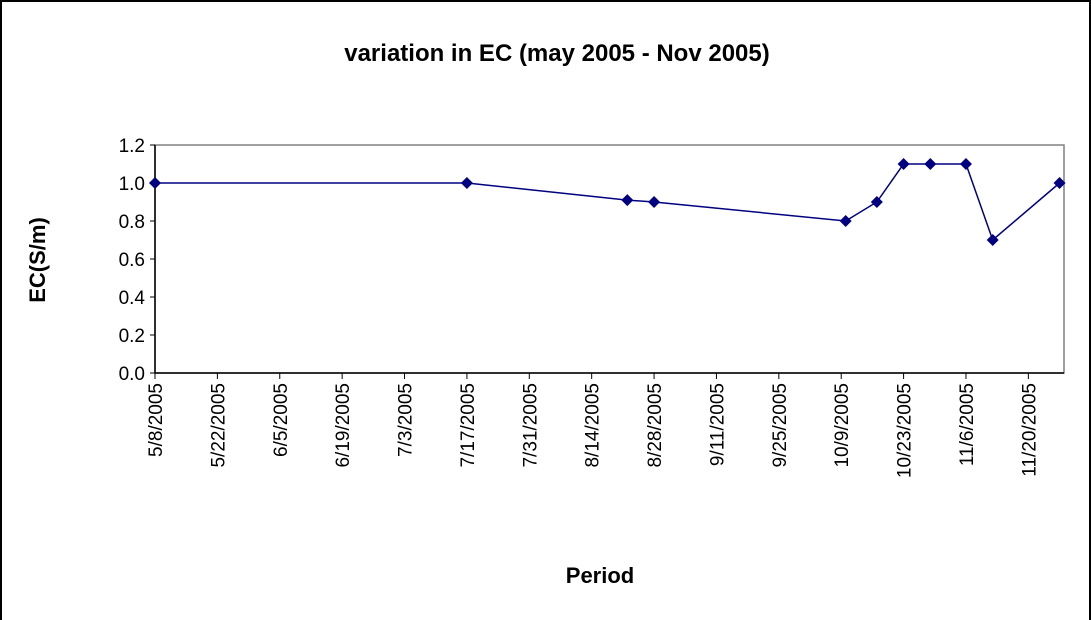 This screenshot has width=1091, height=620. What do you see at coordinates (1029, 430) in the screenshot?
I see `x-tick-label: 11/20/2005` at bounding box center [1029, 430].